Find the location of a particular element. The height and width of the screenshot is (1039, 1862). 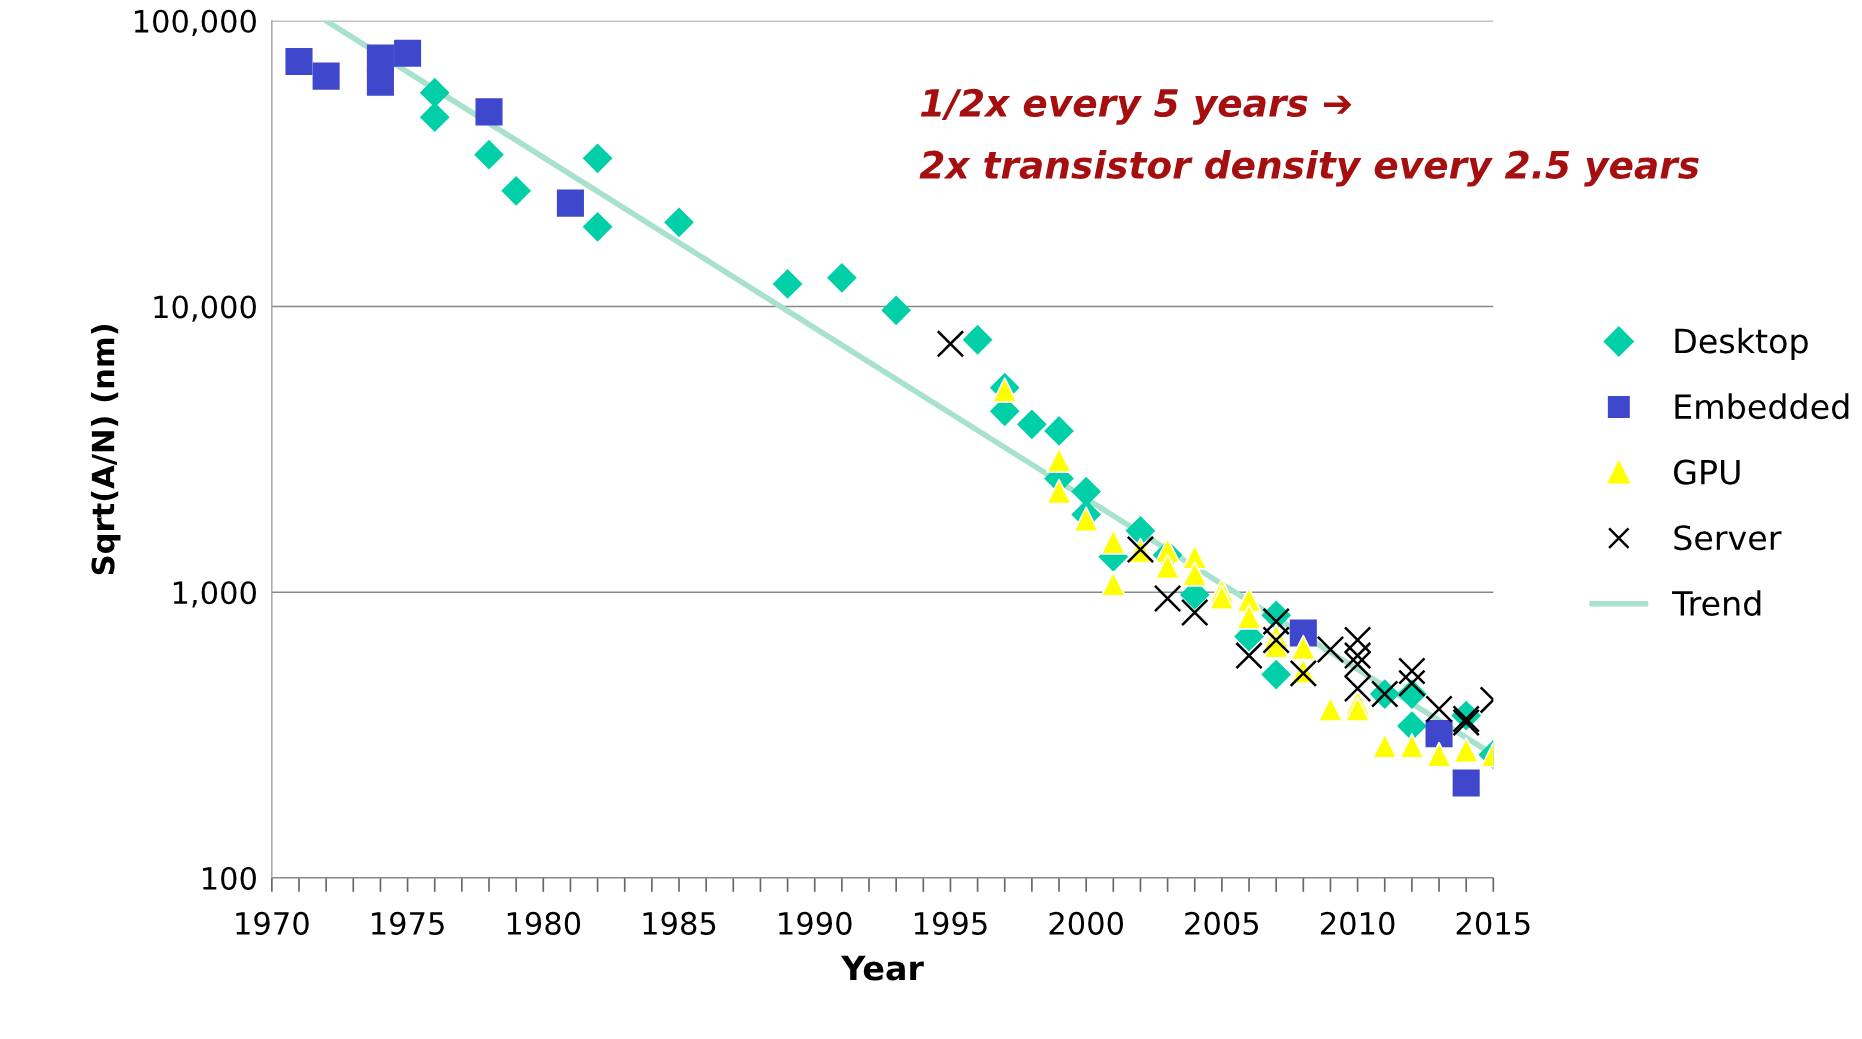

x-tick-label: 2010 is located at coordinates (1357, 923).